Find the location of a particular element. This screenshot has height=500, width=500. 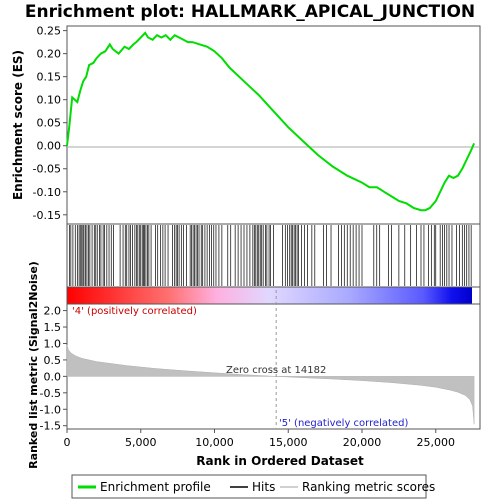

es-y-tick-label: -0.15 is located at coordinates (47, 215).